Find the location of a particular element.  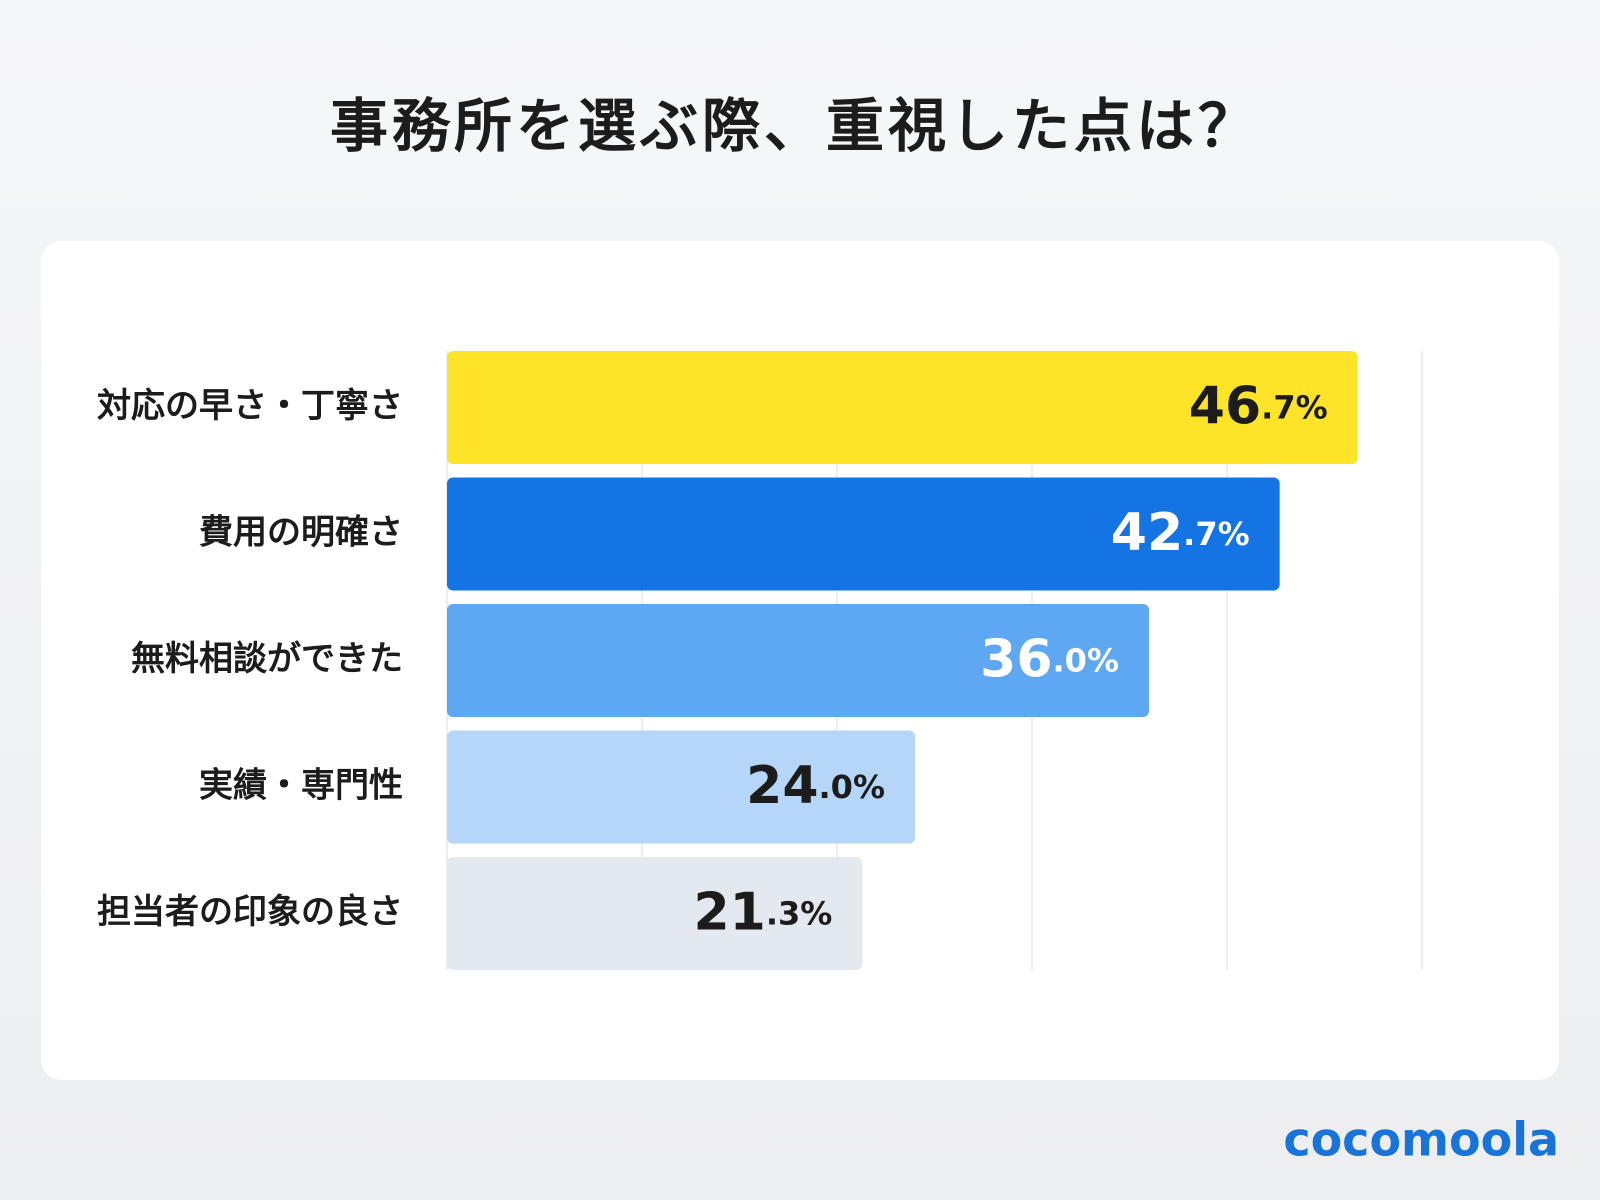

category-label: 実績・専門性 is located at coordinates (301, 786).